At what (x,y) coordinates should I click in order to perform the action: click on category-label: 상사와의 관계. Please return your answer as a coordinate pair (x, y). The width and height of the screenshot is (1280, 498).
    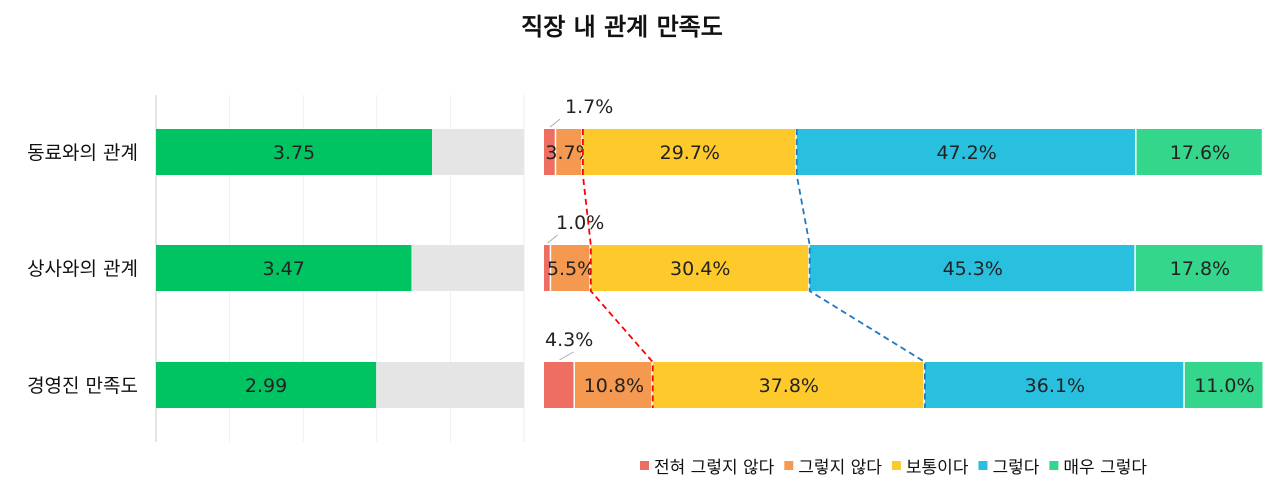
    Looking at the image, I should click on (82, 269).